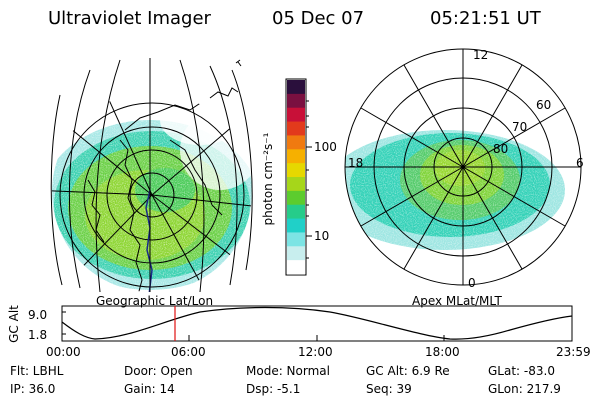  What do you see at coordinates (155, 301) in the screenshot?
I see `geographic-caption: Geographic Lat/Lon` at bounding box center [155, 301].